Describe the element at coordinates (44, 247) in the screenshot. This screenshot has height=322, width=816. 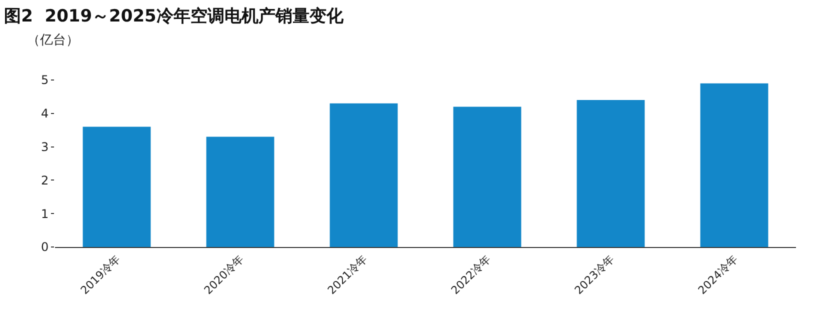
I see `y-tick-label: 0` at that location.